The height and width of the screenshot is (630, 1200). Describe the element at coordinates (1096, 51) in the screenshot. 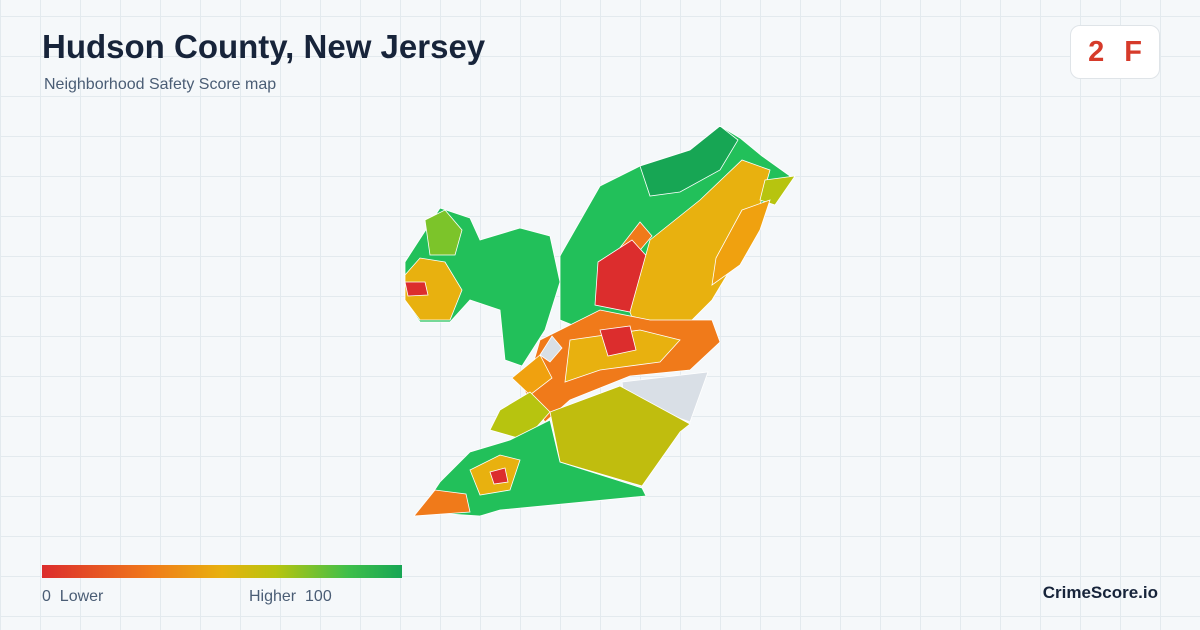

I see `score: 2` at that location.